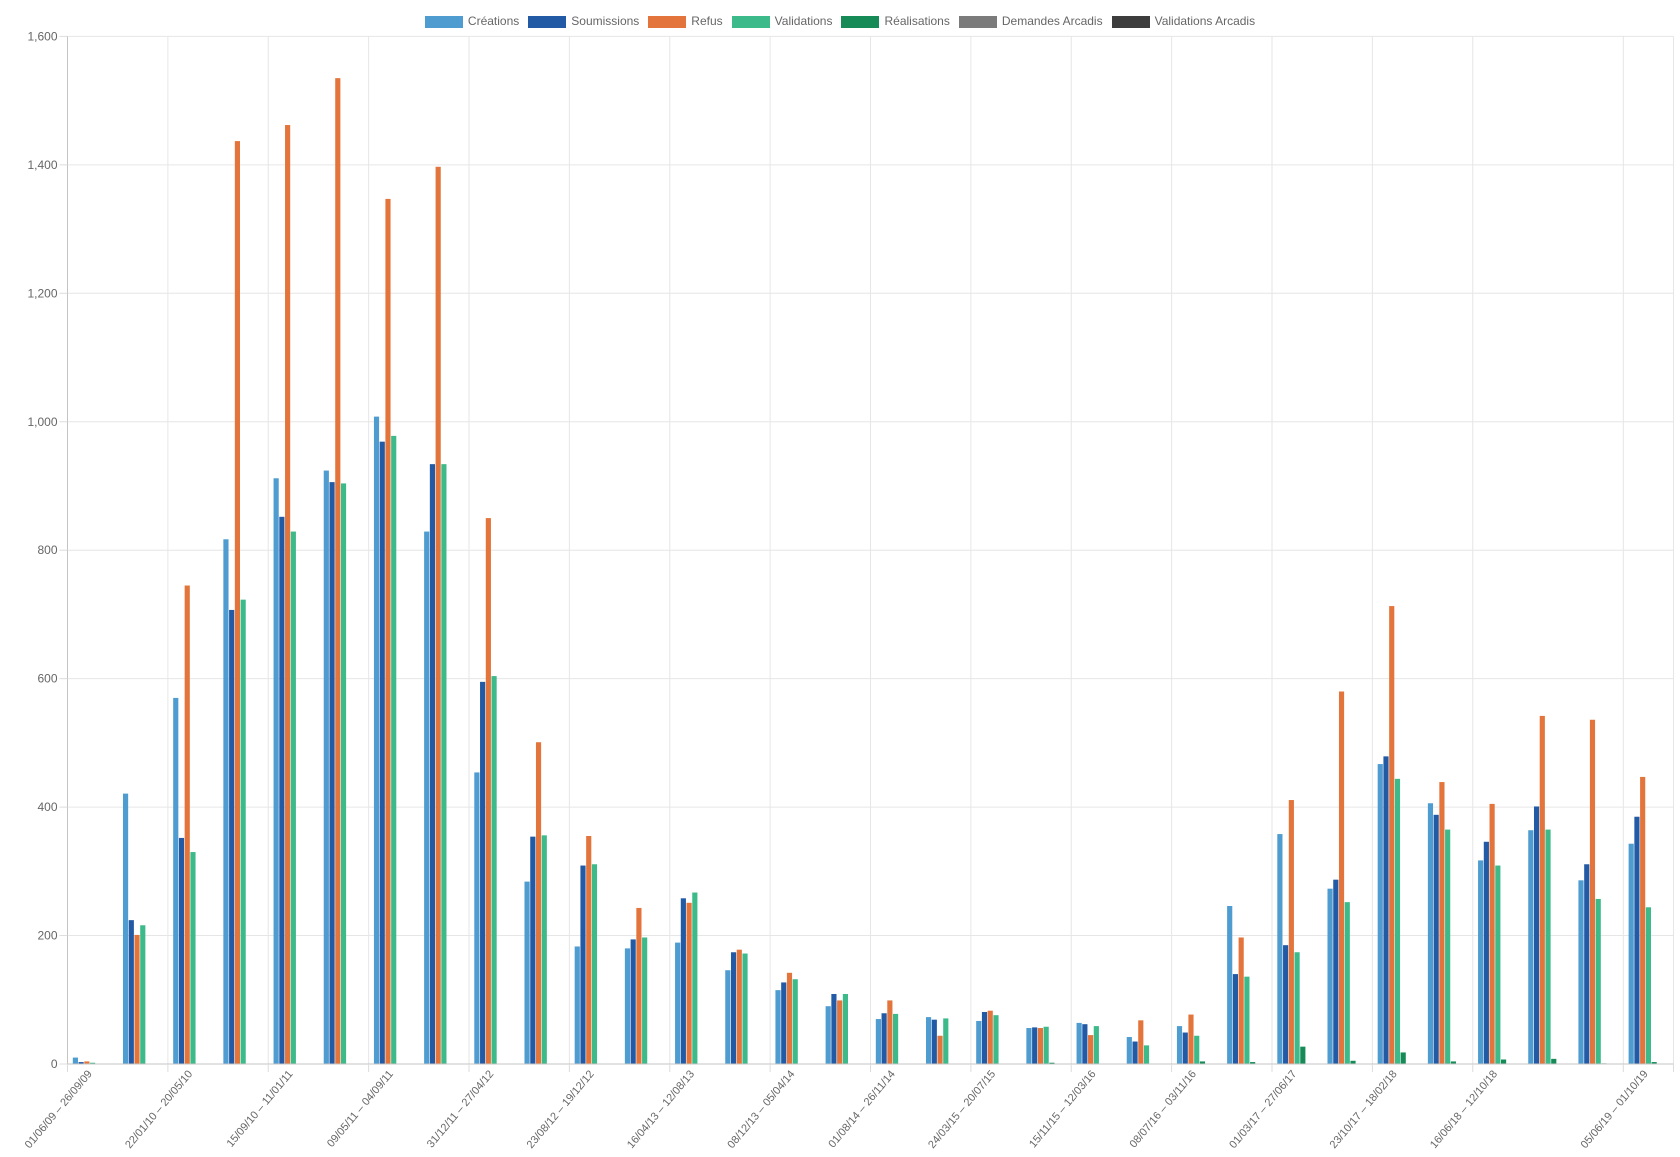 This screenshot has width=1680, height=1157. I want to click on legend-item-validations: Validations, so click(781, 21).